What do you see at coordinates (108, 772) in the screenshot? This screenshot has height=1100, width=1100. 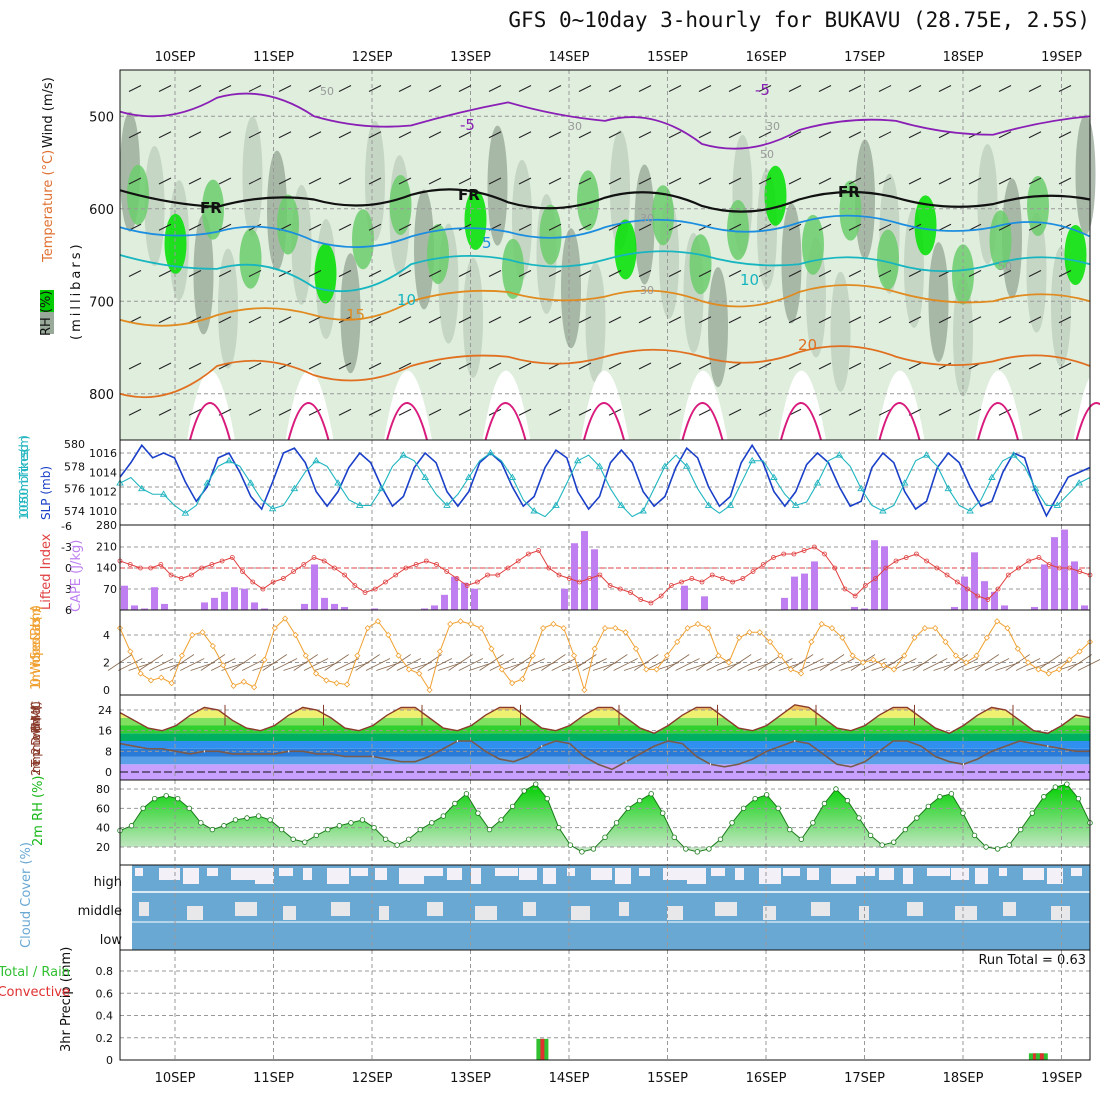 I see `temp-tick-0: 0` at bounding box center [108, 772].